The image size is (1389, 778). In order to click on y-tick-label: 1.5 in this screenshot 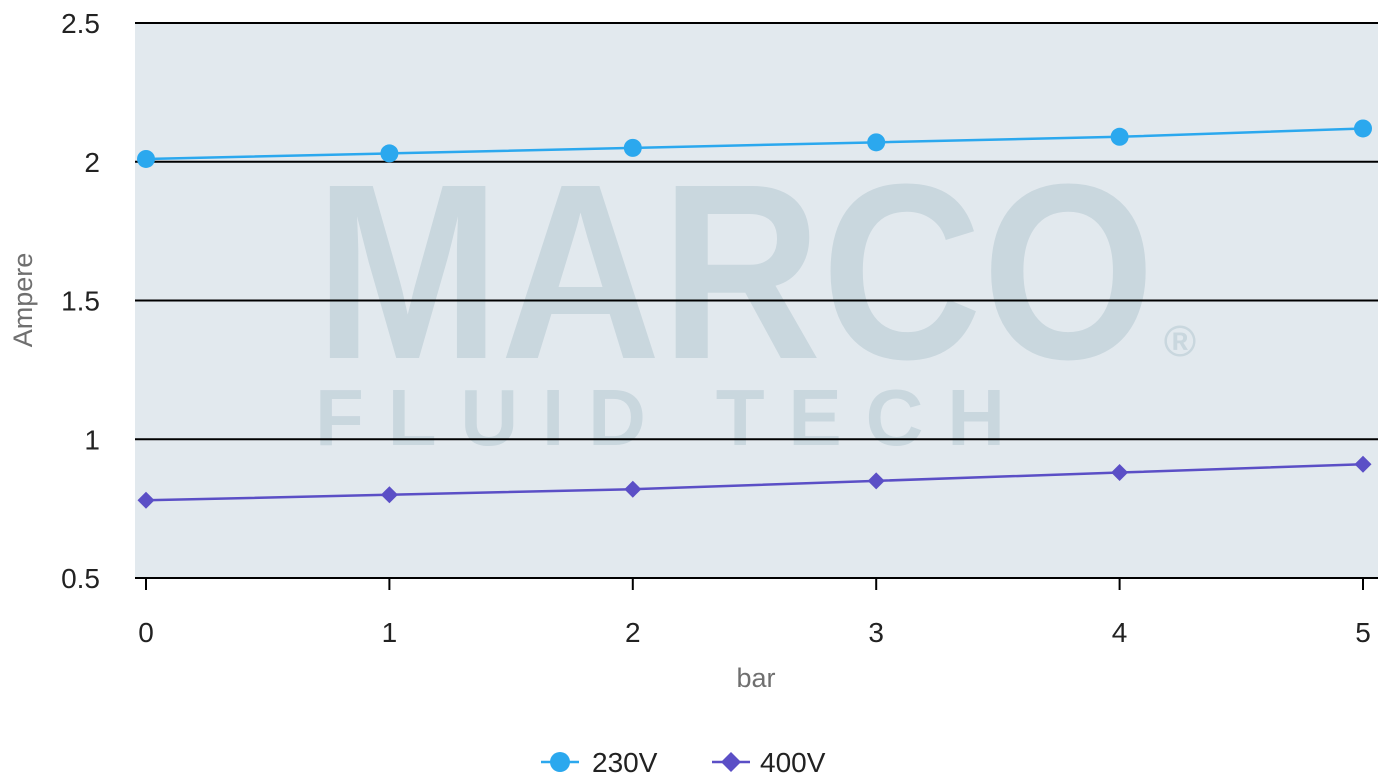, I will do `click(80, 301)`.